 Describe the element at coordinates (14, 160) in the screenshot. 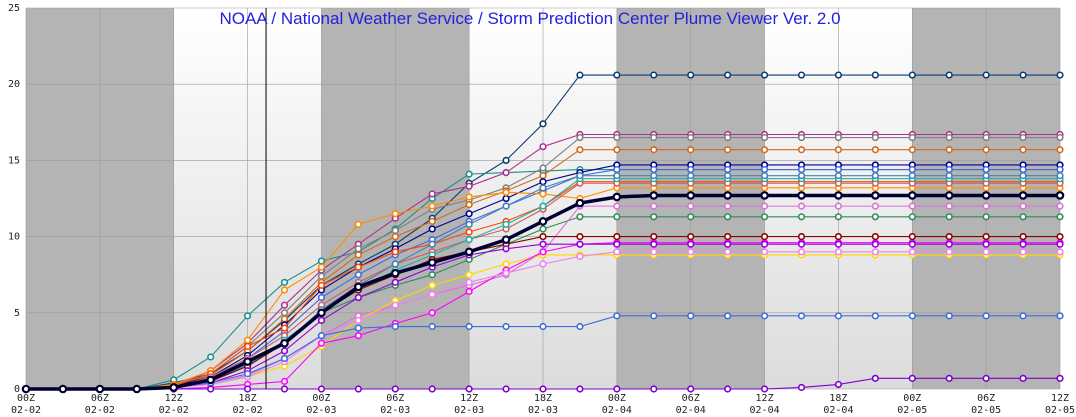

I see `y-tick-label: 15` at that location.